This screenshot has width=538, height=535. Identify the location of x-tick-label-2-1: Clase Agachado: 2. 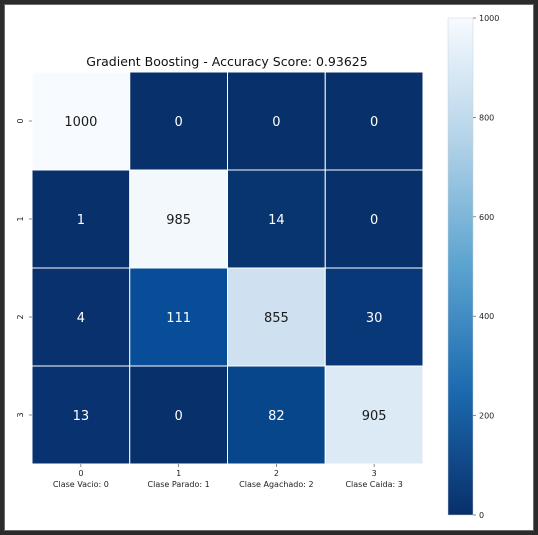
(276, 484).